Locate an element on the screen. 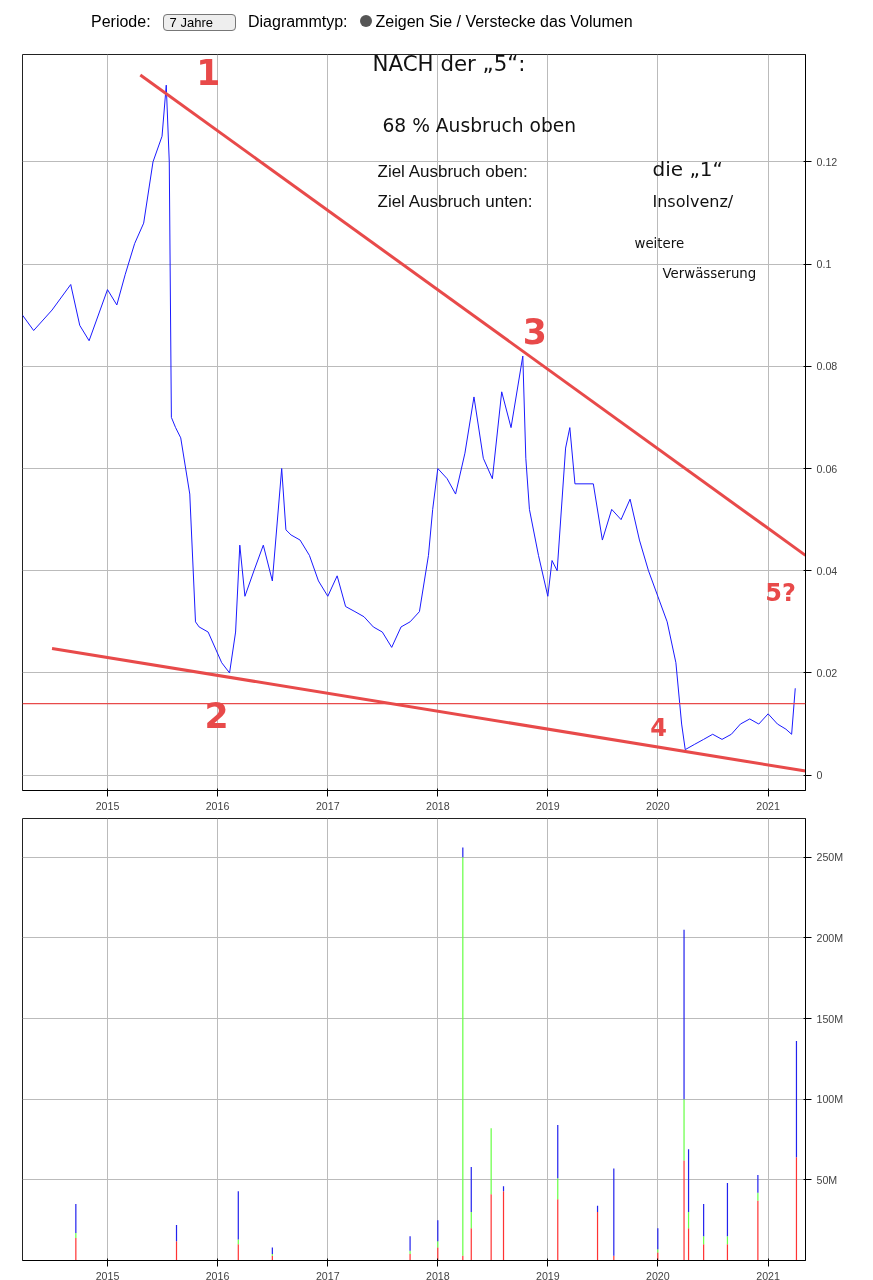 The height and width of the screenshot is (1280, 873). annotation: 5? is located at coordinates (780, 593).